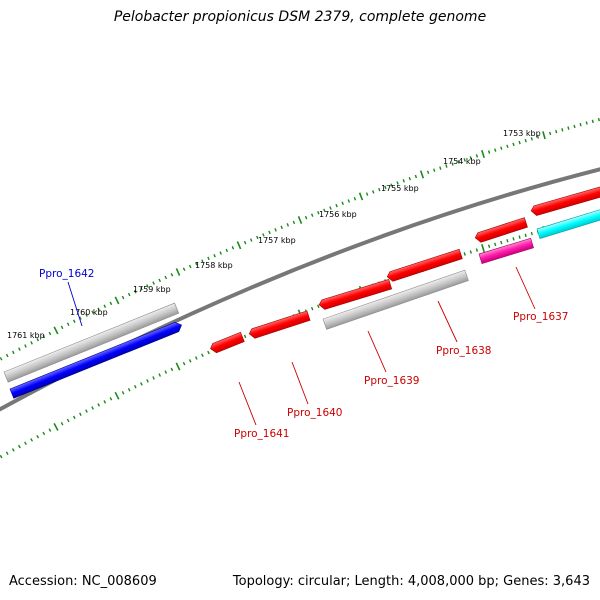 The image size is (600, 600). Describe the element at coordinates (261, 434) in the screenshot. I see `gene-label-ppro-1641: Ppro_1641` at that location.